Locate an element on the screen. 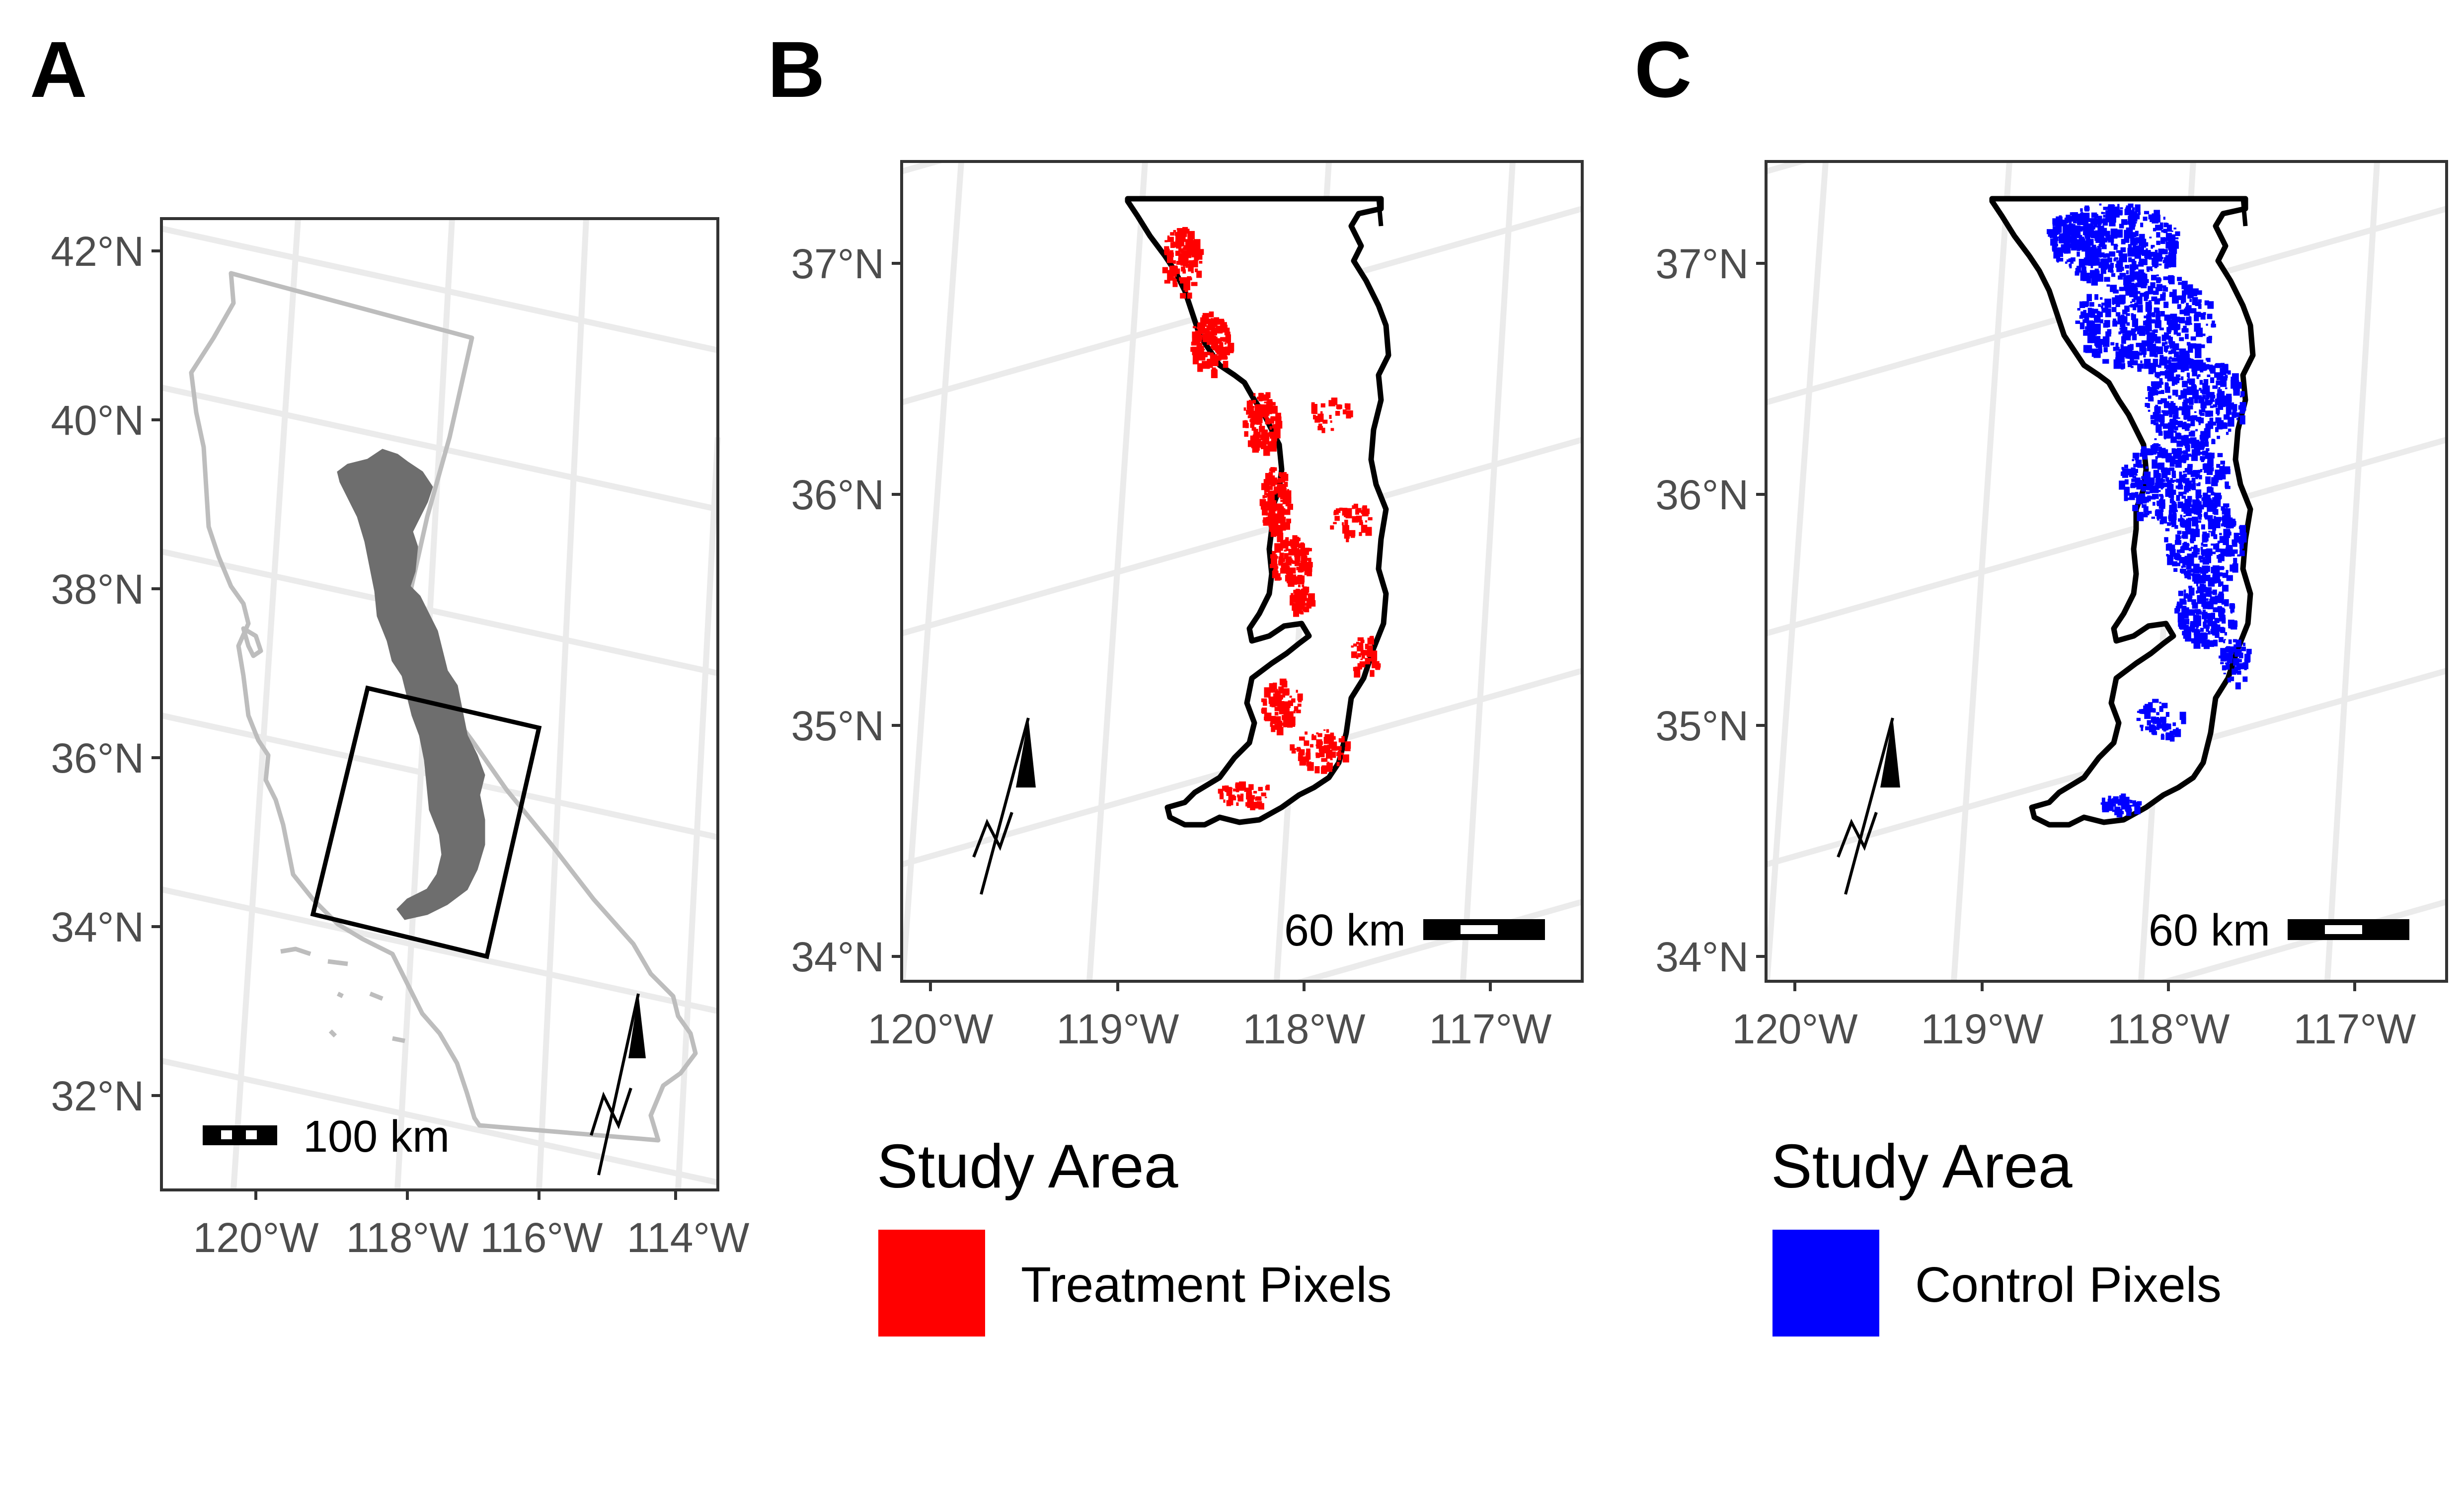  panel-b-pixels is located at coordinates (1271, 518).